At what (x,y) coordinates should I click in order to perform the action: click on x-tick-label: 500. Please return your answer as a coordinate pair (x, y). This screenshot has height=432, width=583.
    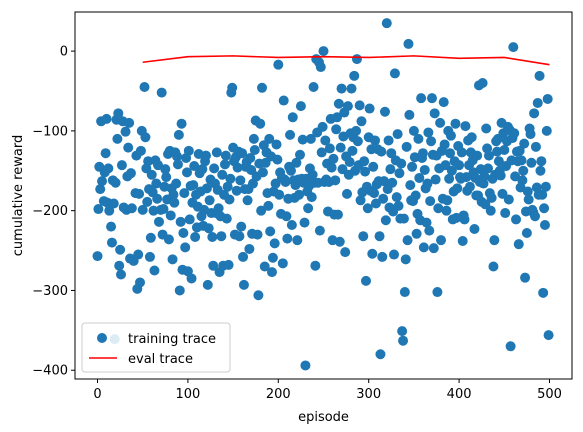
    Looking at the image, I should click on (549, 394).